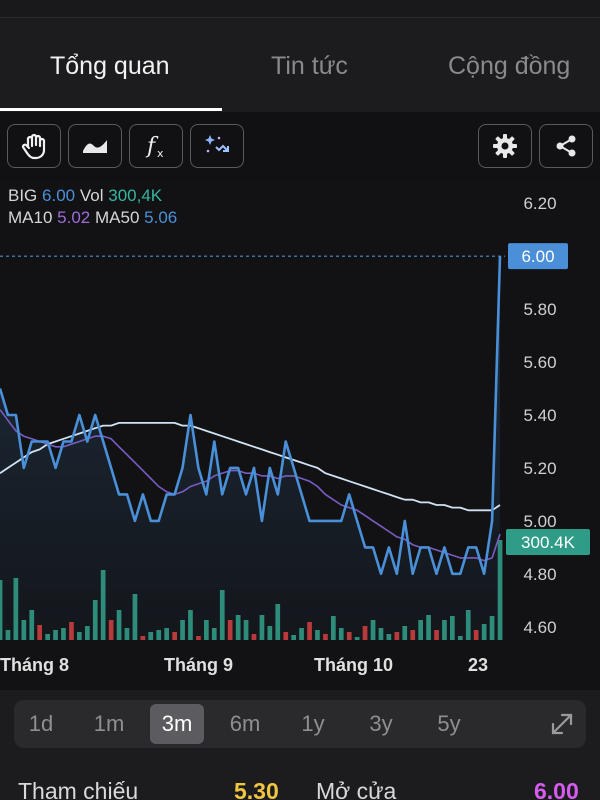 This screenshot has height=800, width=600. What do you see at coordinates (539, 574) in the screenshot?
I see `y-tick-label: 4.80` at bounding box center [539, 574].